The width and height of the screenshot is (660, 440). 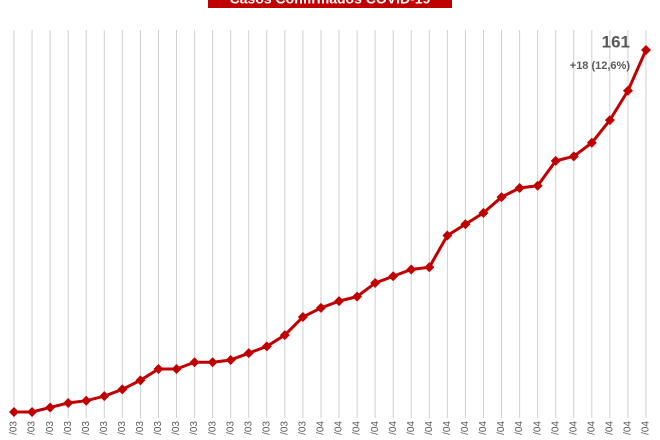 What do you see at coordinates (616, 41) in the screenshot?
I see `value-label: 161` at bounding box center [616, 41].